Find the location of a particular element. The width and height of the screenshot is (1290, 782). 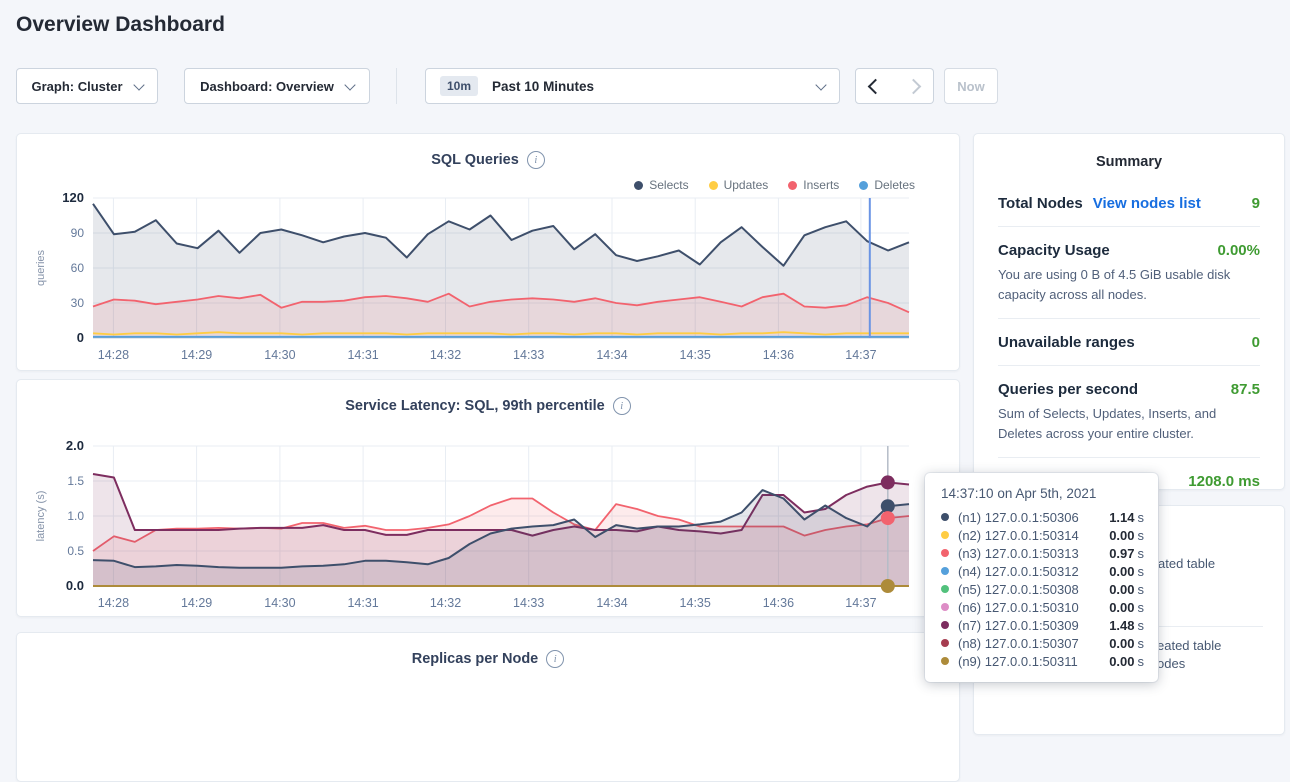

summary-row: Unavailable ranges 0 is located at coordinates (1129, 341).